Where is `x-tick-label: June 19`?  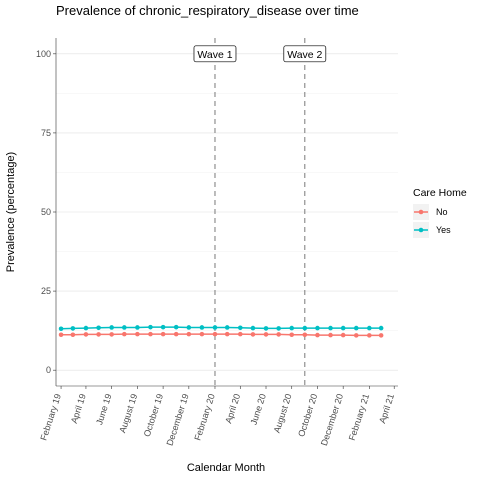 x-tick-label: June 19 is located at coordinates (103, 410).